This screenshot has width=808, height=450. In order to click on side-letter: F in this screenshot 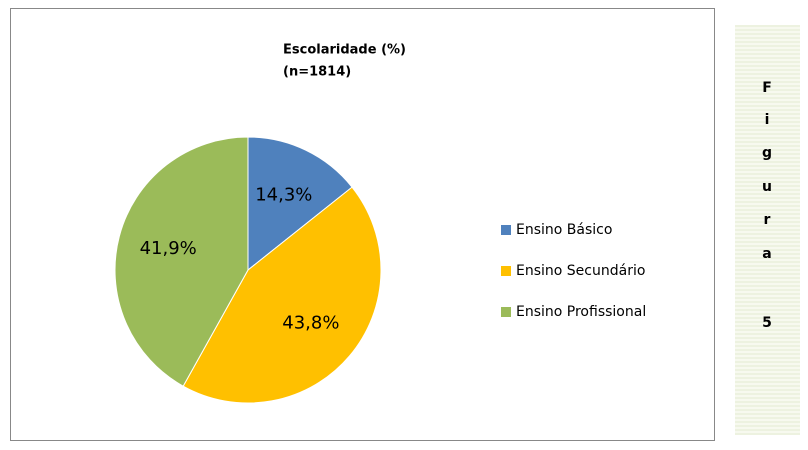, I will do `click(767, 88)`.